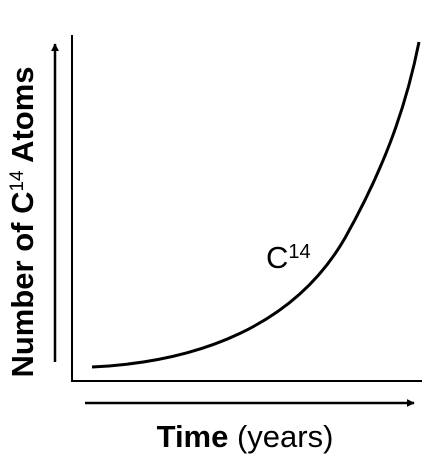 Image resolution: width=425 pixels, height=458 pixels. I want to click on x-label-rest: (years), so click(280, 436).